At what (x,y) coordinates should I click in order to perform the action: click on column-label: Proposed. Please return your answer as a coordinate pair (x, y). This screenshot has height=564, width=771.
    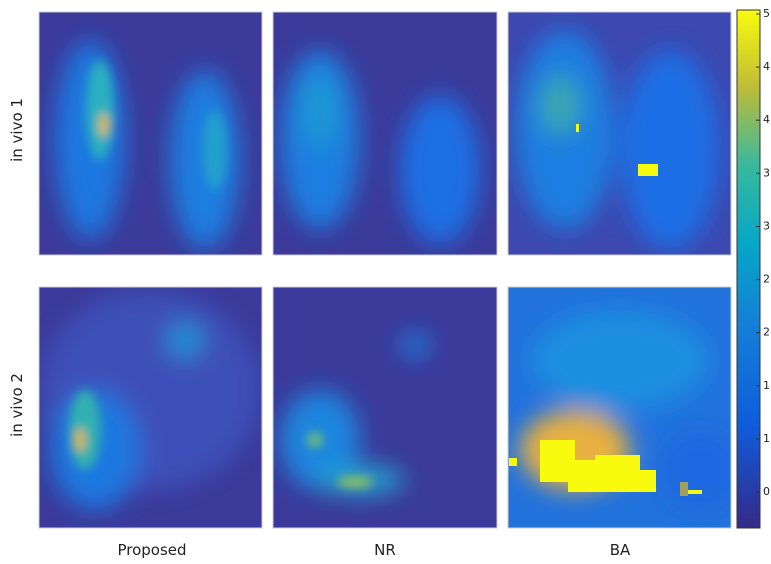
    Looking at the image, I should click on (151, 550).